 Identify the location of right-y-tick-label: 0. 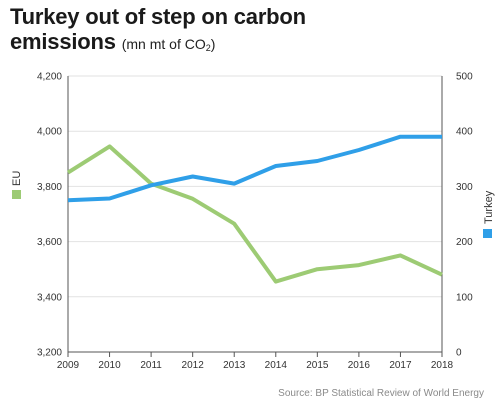
(459, 353).